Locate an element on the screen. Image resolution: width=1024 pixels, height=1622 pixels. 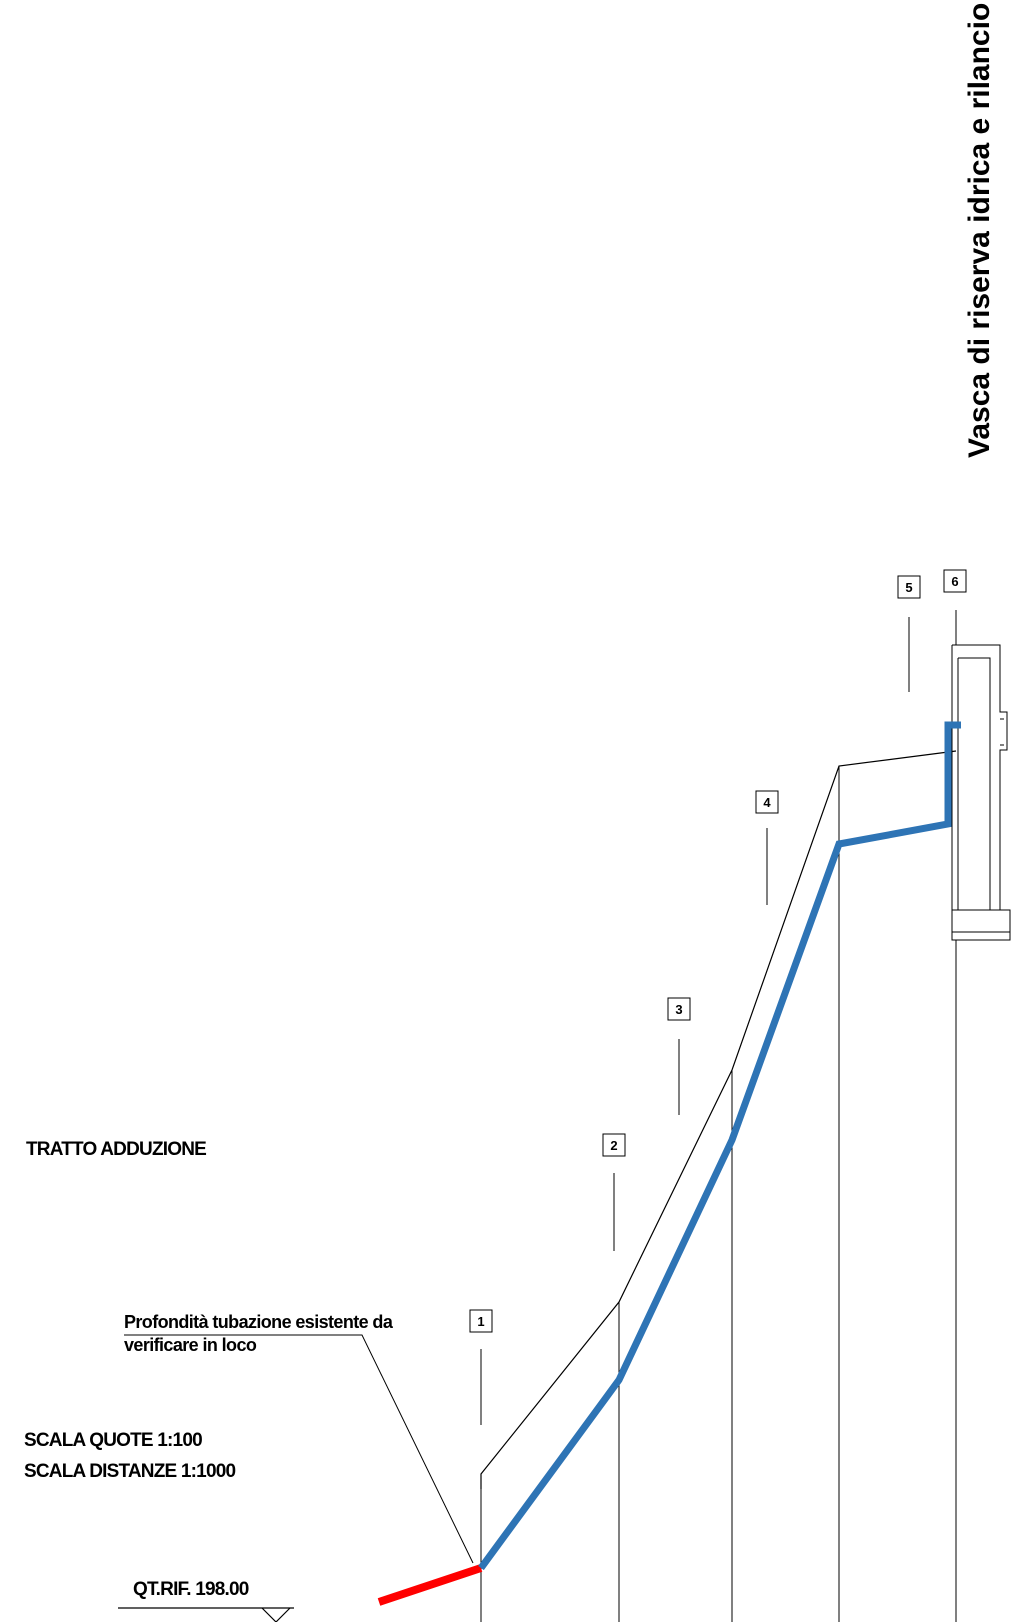
existing-pipe-segment is located at coordinates (430, 1585).